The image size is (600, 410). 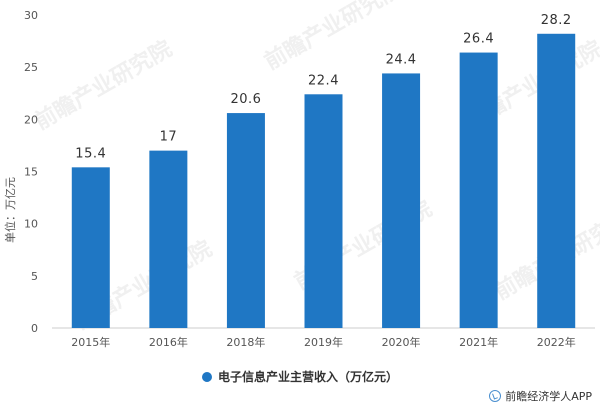 I want to click on x-tick-label: 2015年, so click(x=90, y=342).